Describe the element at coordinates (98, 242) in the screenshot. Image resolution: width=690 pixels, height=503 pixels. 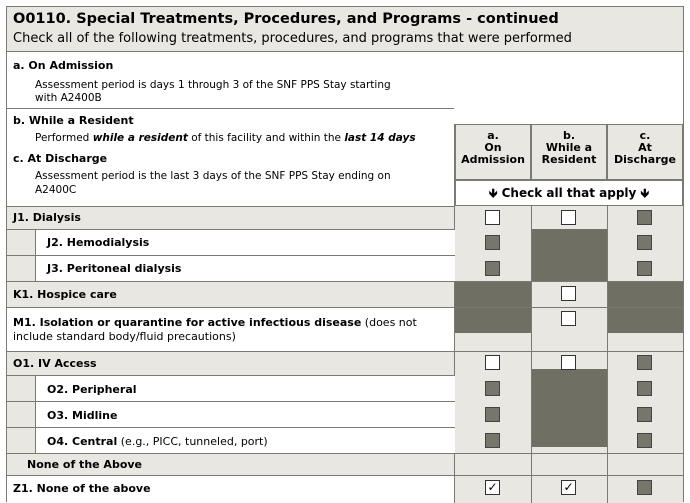
I see `row-label: J2. Hemodialysis` at that location.